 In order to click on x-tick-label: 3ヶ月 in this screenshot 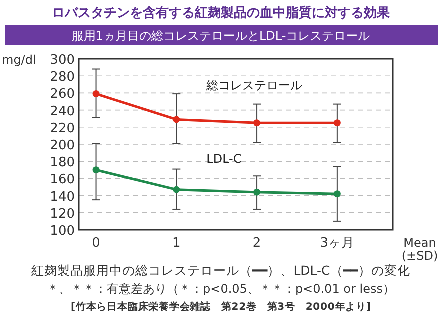, I will do `click(337, 243)`.